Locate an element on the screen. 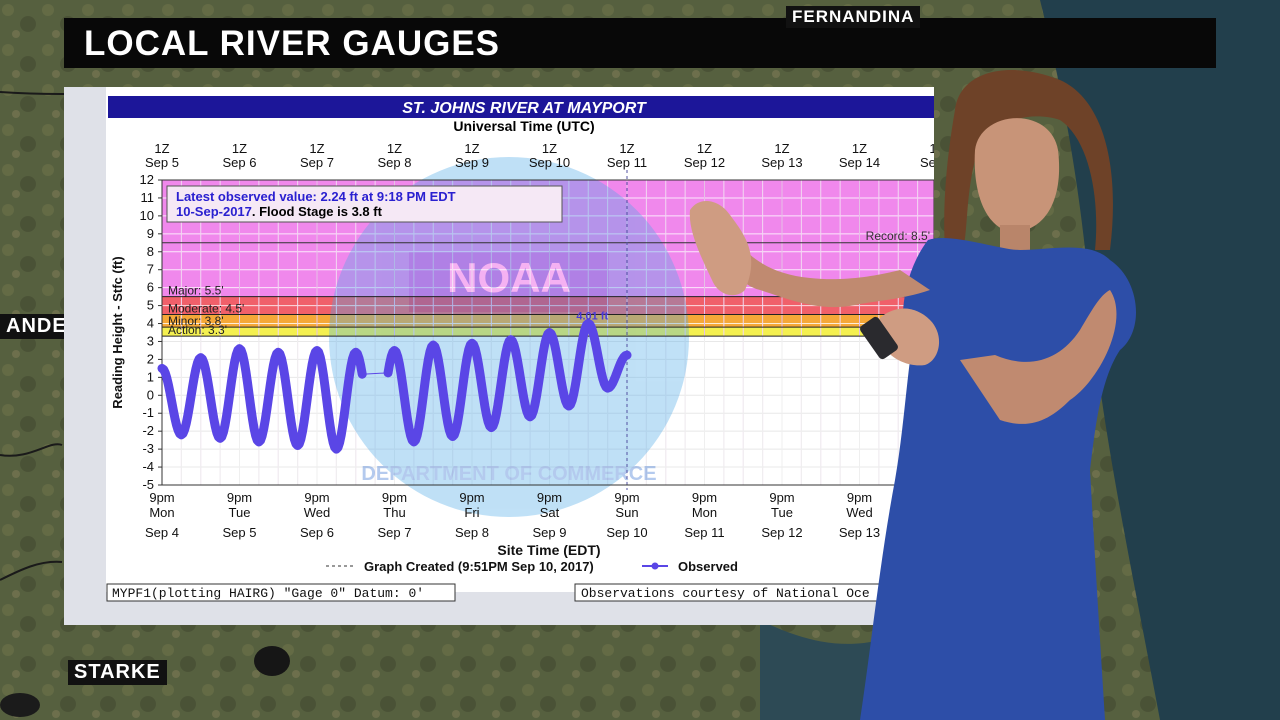 Image resolution: width=1280 pixels, height=720 pixels. top-tick-date: Sep 13 is located at coordinates (781, 162).